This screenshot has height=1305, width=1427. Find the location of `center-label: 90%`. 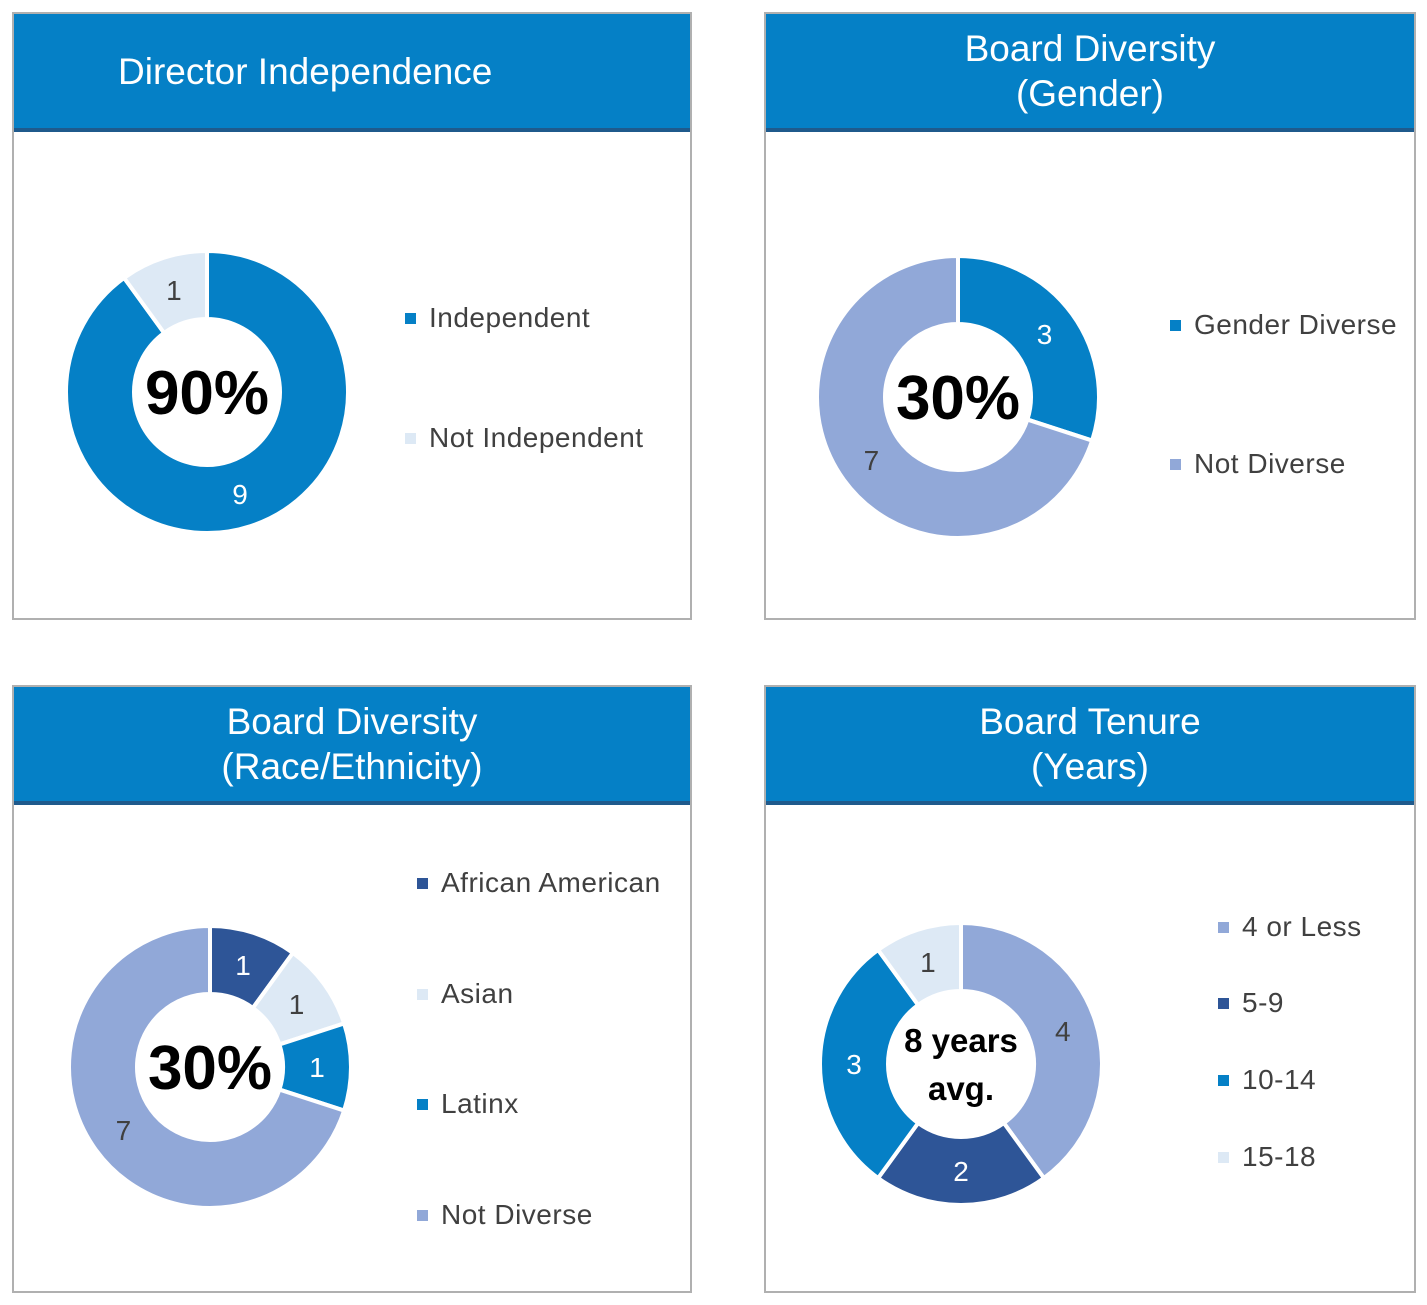

center-label: 90% is located at coordinates (207, 393).